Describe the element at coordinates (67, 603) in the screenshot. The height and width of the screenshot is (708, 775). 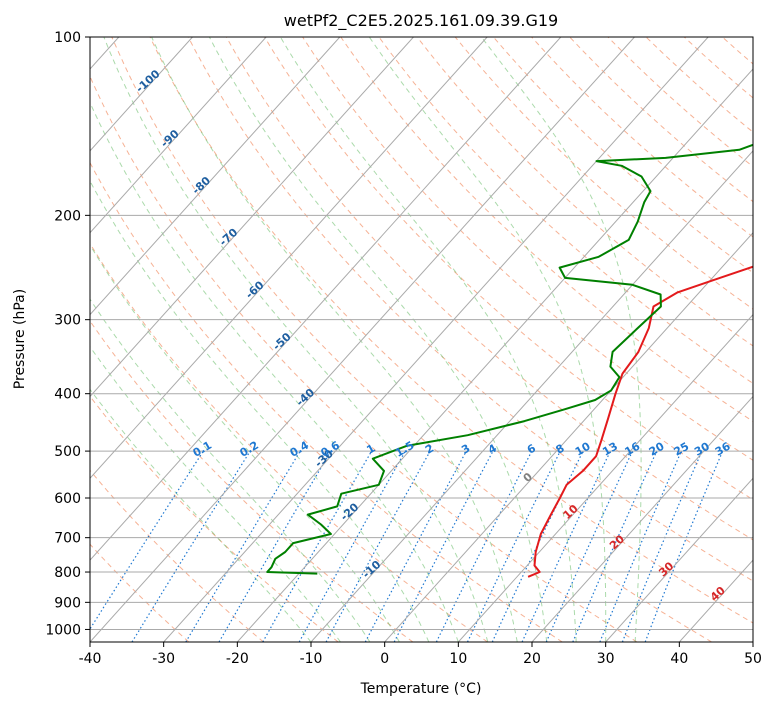
I see `y-tick-label: 900` at that location.